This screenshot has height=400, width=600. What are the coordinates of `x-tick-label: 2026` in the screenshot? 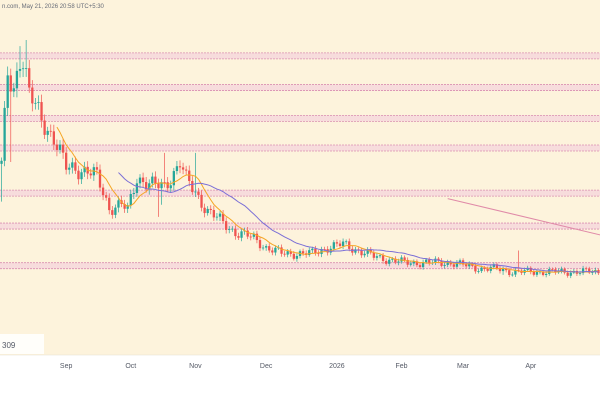 It's located at (337, 366).